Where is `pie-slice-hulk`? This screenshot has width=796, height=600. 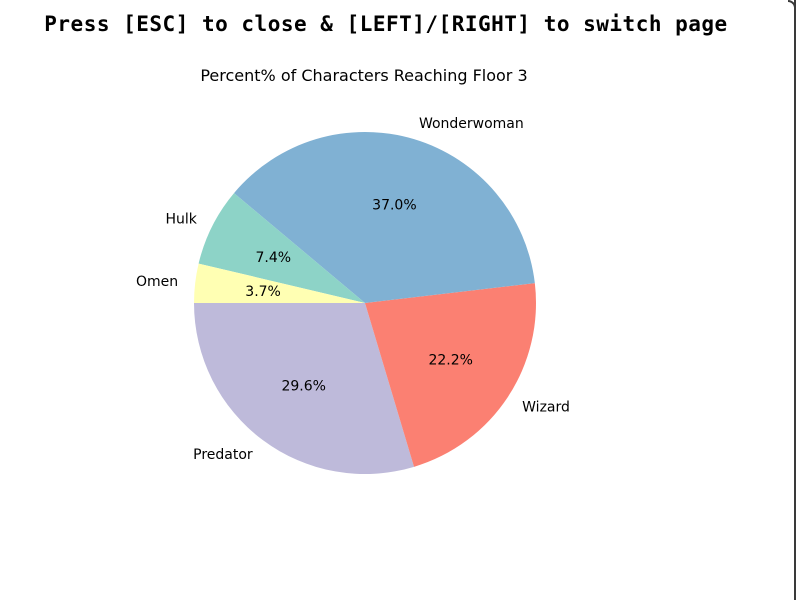 pie-slice-hulk is located at coordinates (281, 248).